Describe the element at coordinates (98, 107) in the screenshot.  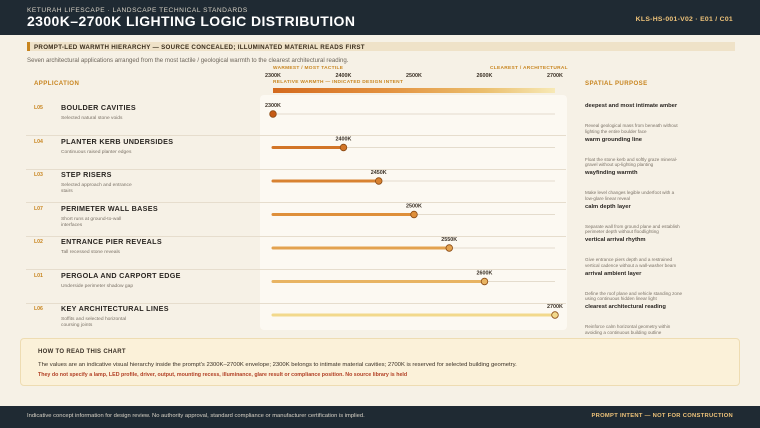
I see `row-label: BOULDER CAVITIES` at that location.